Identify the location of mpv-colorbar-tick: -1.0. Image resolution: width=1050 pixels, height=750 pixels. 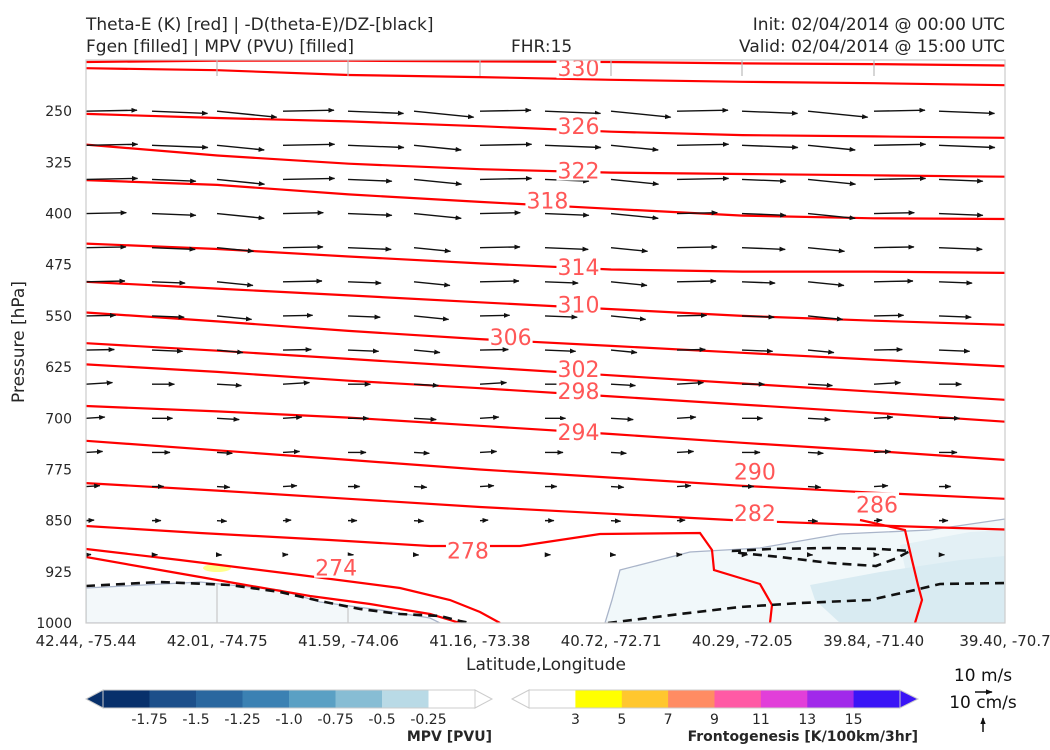
(288, 720).